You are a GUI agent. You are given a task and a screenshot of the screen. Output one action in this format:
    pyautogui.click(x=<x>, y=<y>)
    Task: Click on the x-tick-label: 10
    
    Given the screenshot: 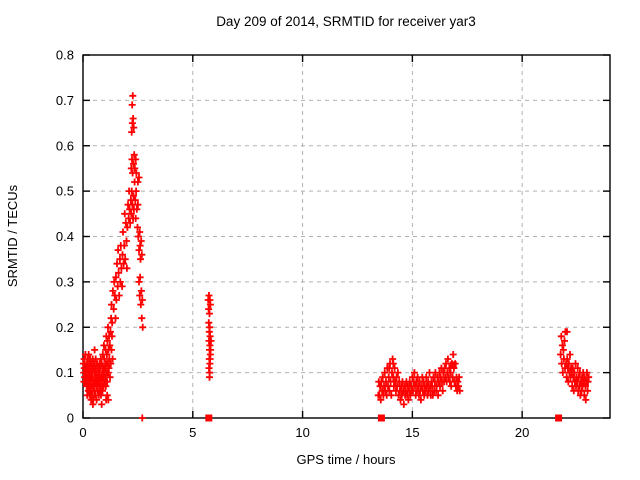 What is the action you would take?
    pyautogui.click(x=302, y=432)
    